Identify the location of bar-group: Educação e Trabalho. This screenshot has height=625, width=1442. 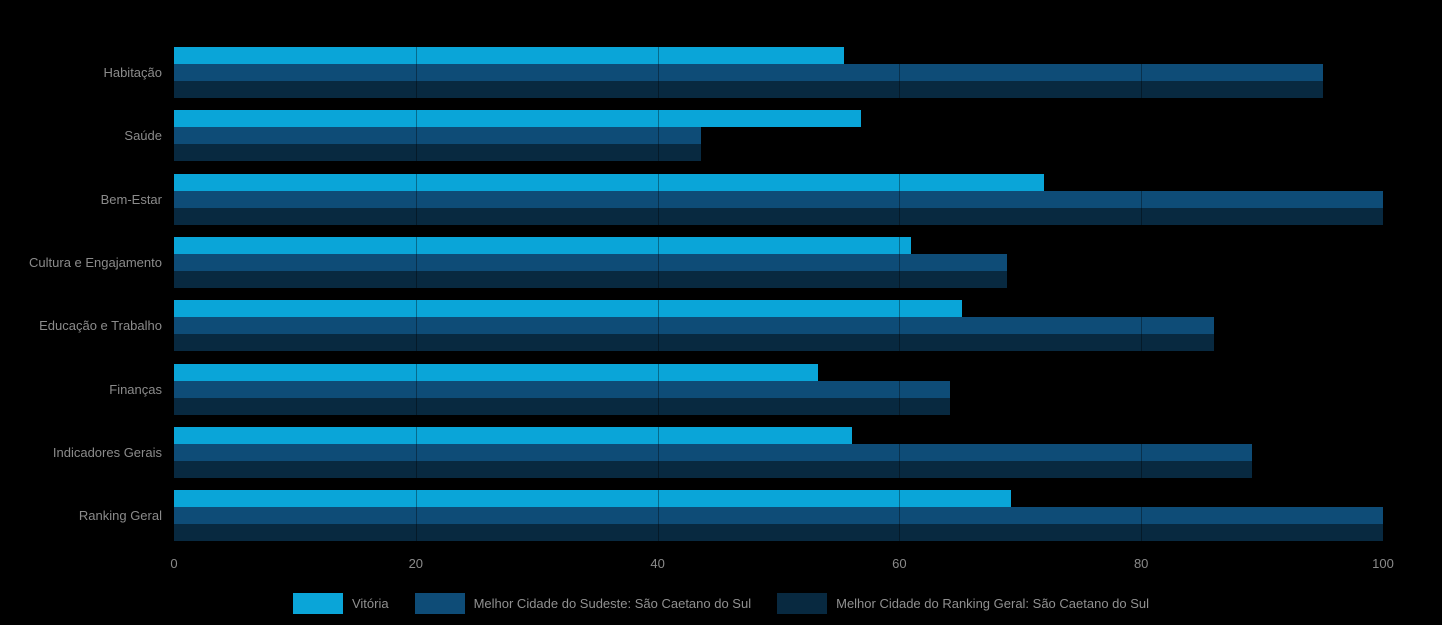
(721, 326).